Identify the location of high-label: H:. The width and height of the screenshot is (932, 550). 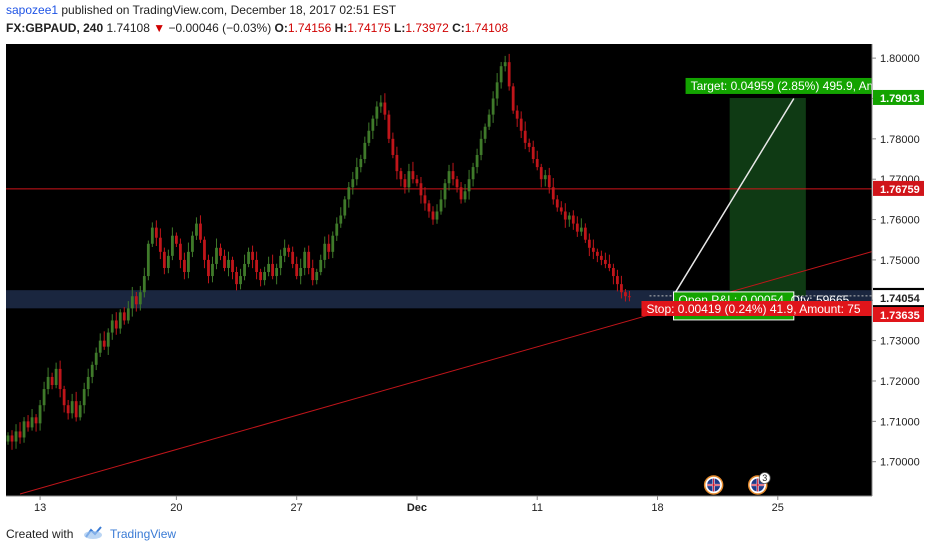
(341, 28).